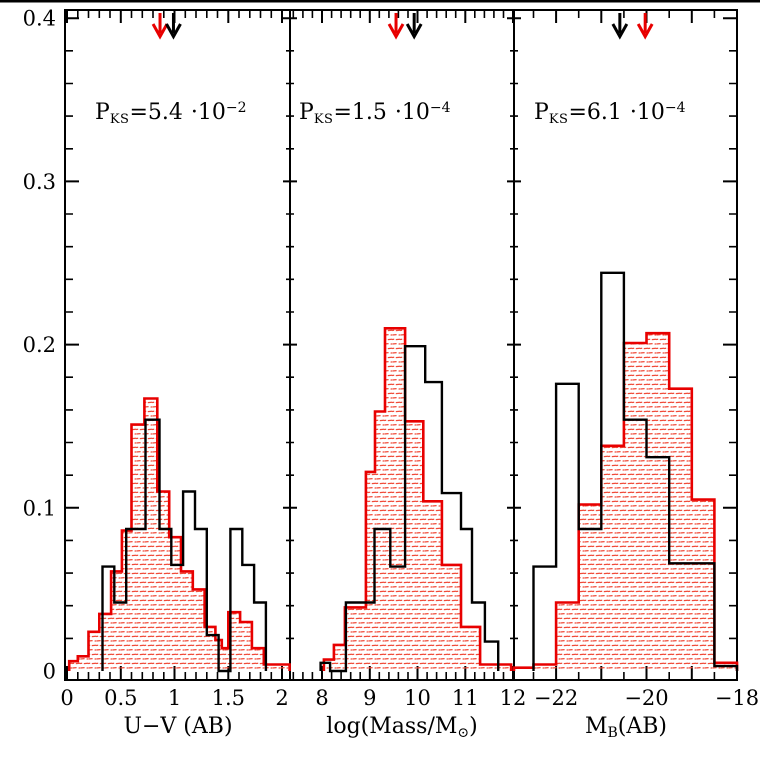 The image size is (760, 771). Describe the element at coordinates (39, 19) in the screenshot. I see `y-tick-label: 0.4` at that location.